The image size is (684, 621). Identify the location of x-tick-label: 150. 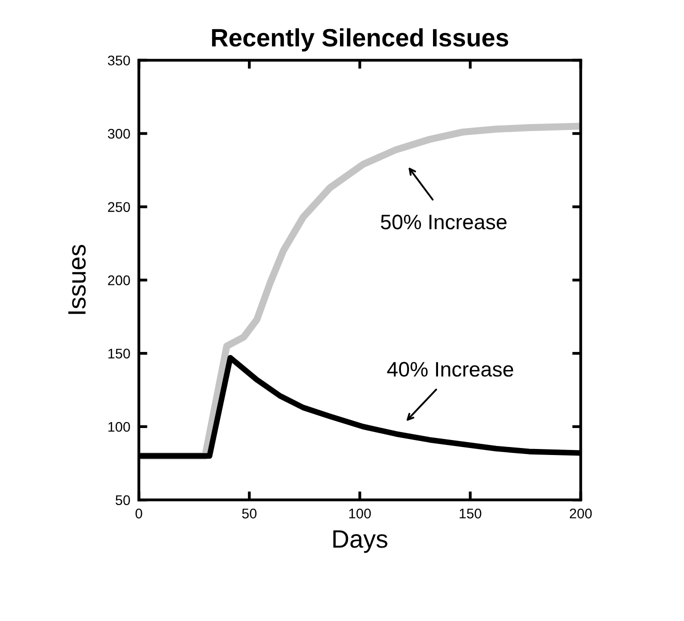
(471, 513).